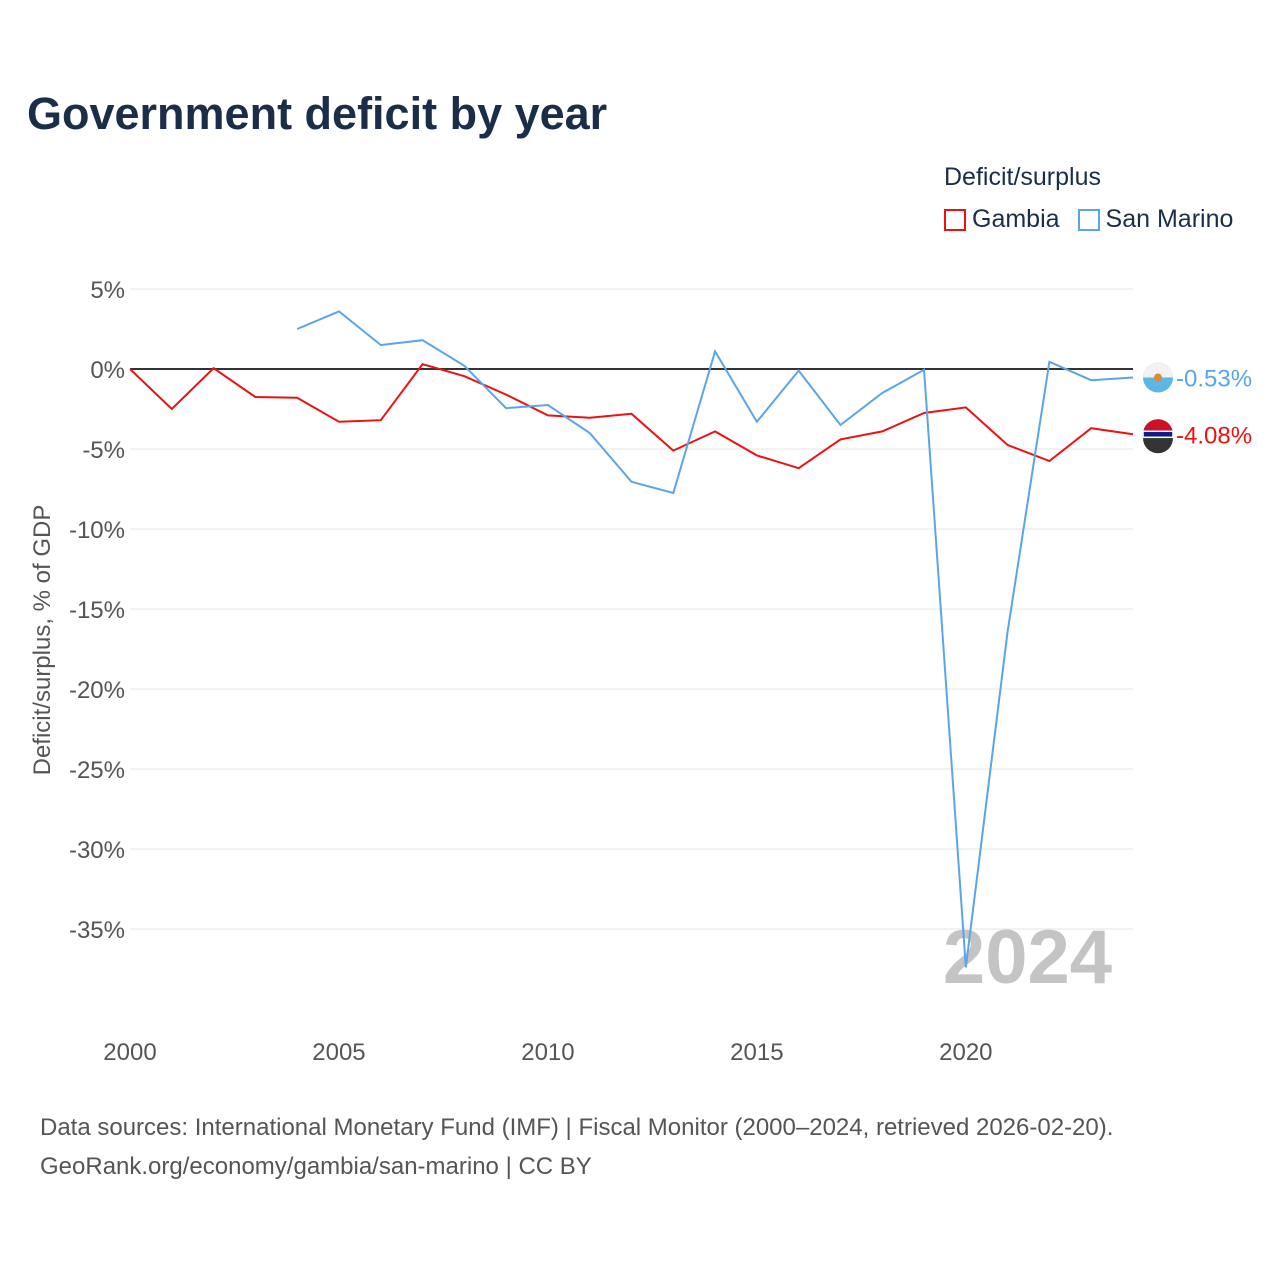  Describe the element at coordinates (1022, 177) in the screenshot. I see `legend-title: Deficit/surplus` at that location.